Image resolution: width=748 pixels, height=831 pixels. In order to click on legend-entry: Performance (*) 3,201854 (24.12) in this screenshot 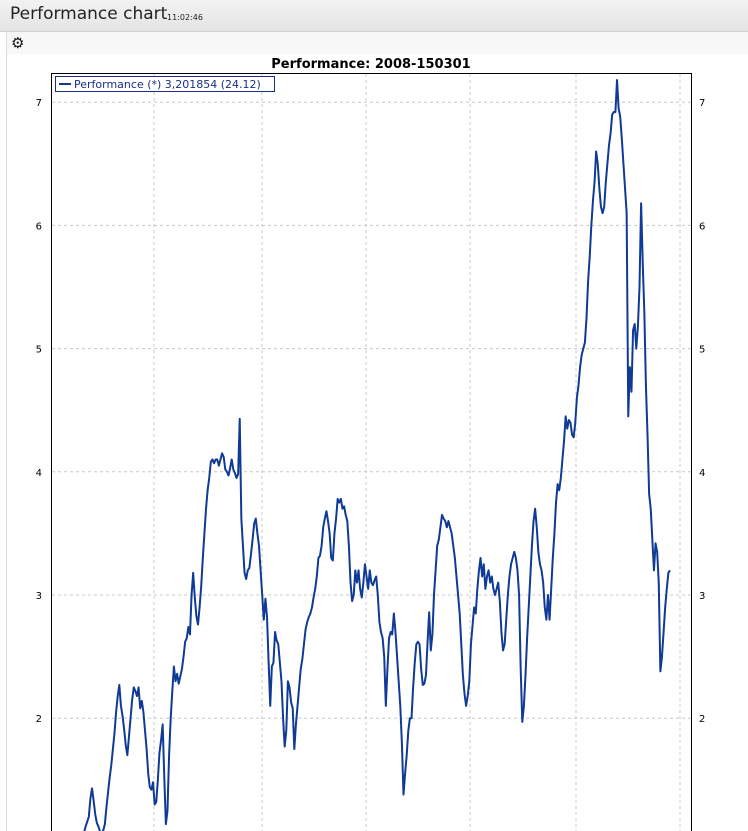, I will do `click(167, 84)`.